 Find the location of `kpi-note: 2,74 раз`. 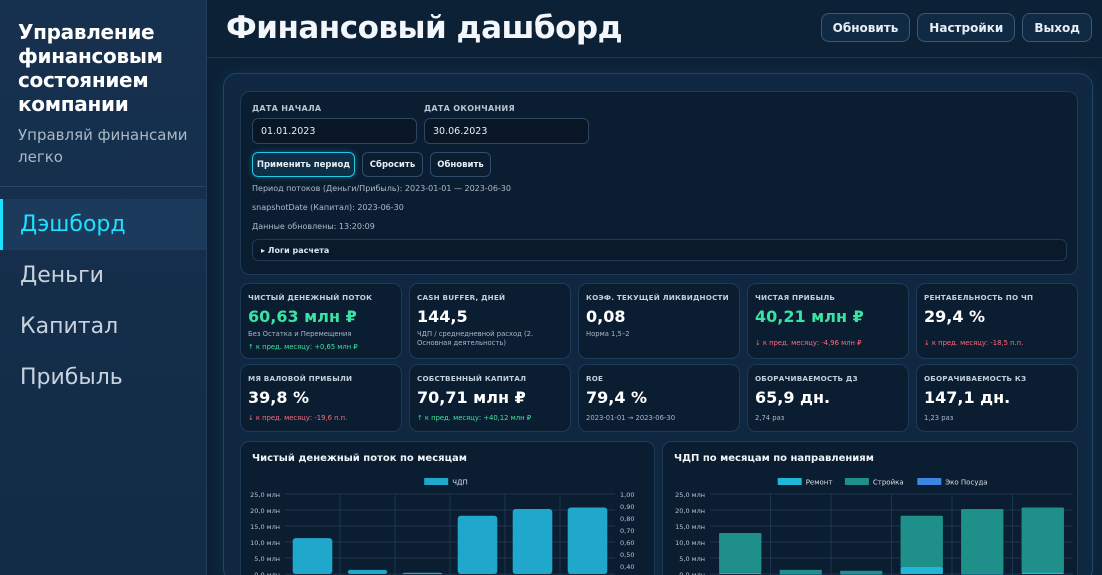

kpi-note: 2,74 раз is located at coordinates (770, 418).